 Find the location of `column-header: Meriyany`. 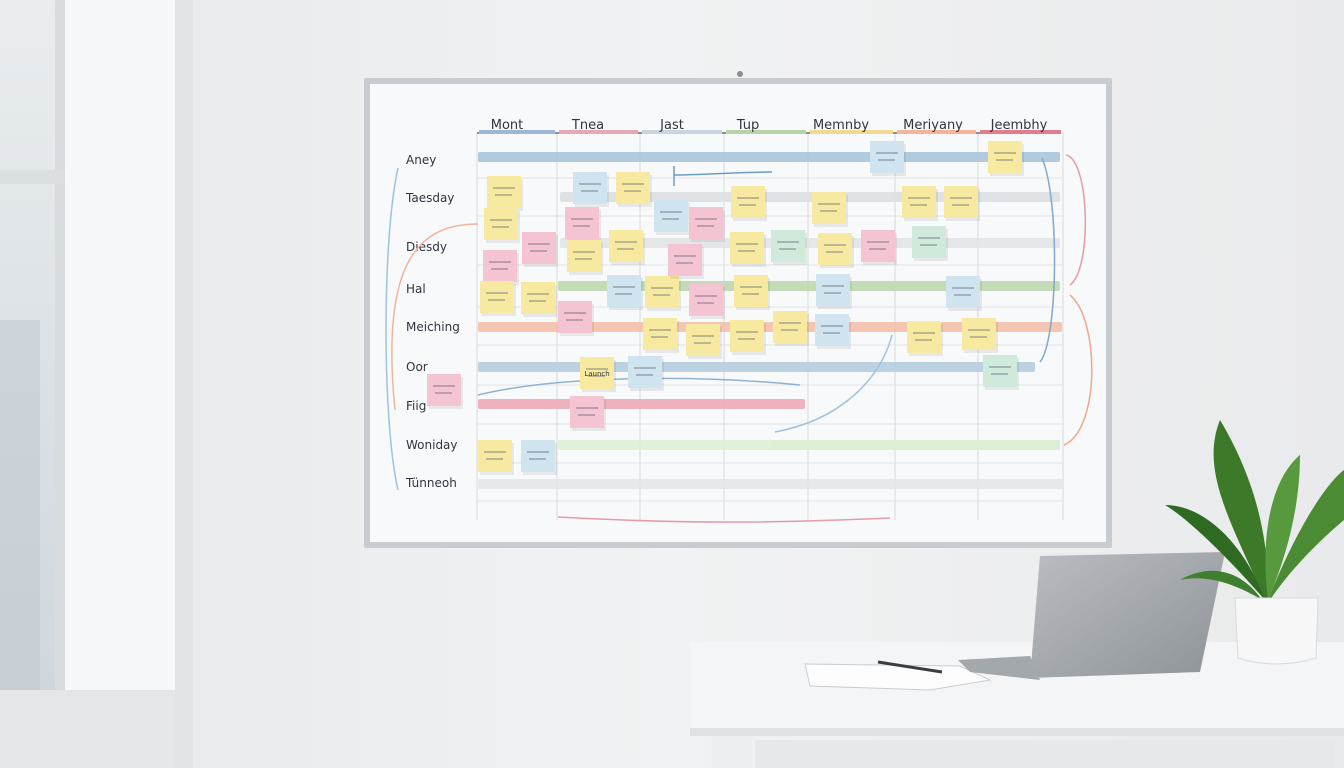

column-header: Meriyany is located at coordinates (933, 125).